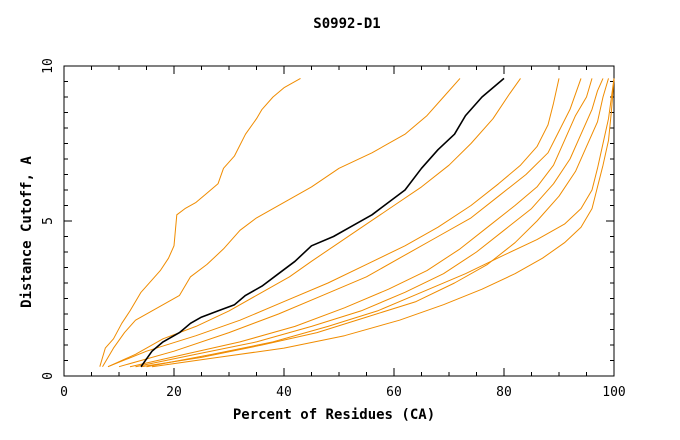 This screenshot has width=680, height=440. I want to click on y-tick-label: 10, so click(48, 66).